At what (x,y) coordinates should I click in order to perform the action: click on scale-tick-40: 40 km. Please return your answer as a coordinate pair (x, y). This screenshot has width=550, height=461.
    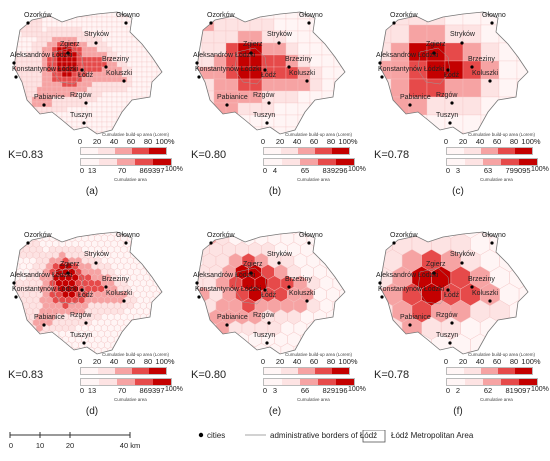
    Looking at the image, I should click on (130, 445).